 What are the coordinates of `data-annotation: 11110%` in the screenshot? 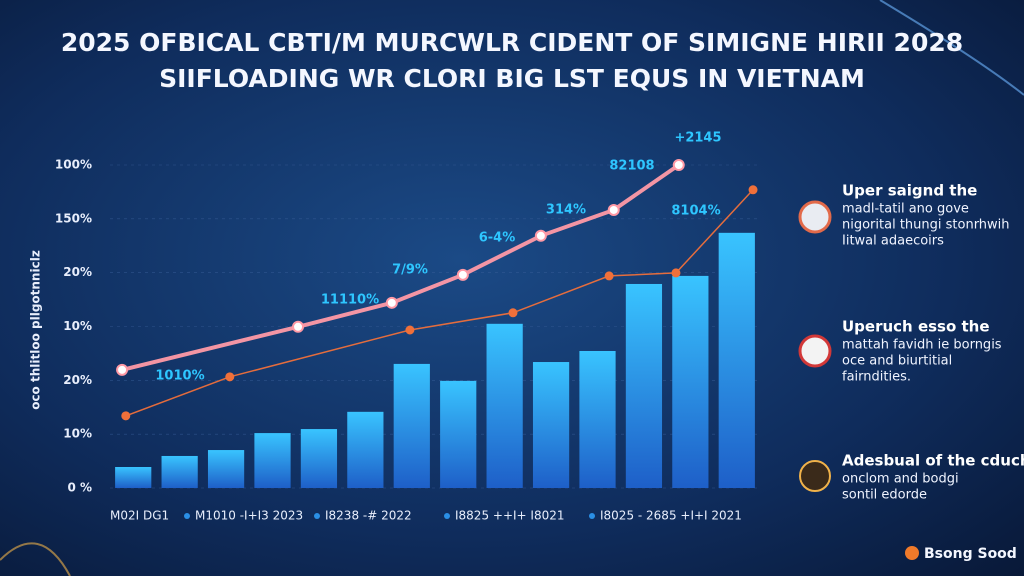 It's located at (350, 300).